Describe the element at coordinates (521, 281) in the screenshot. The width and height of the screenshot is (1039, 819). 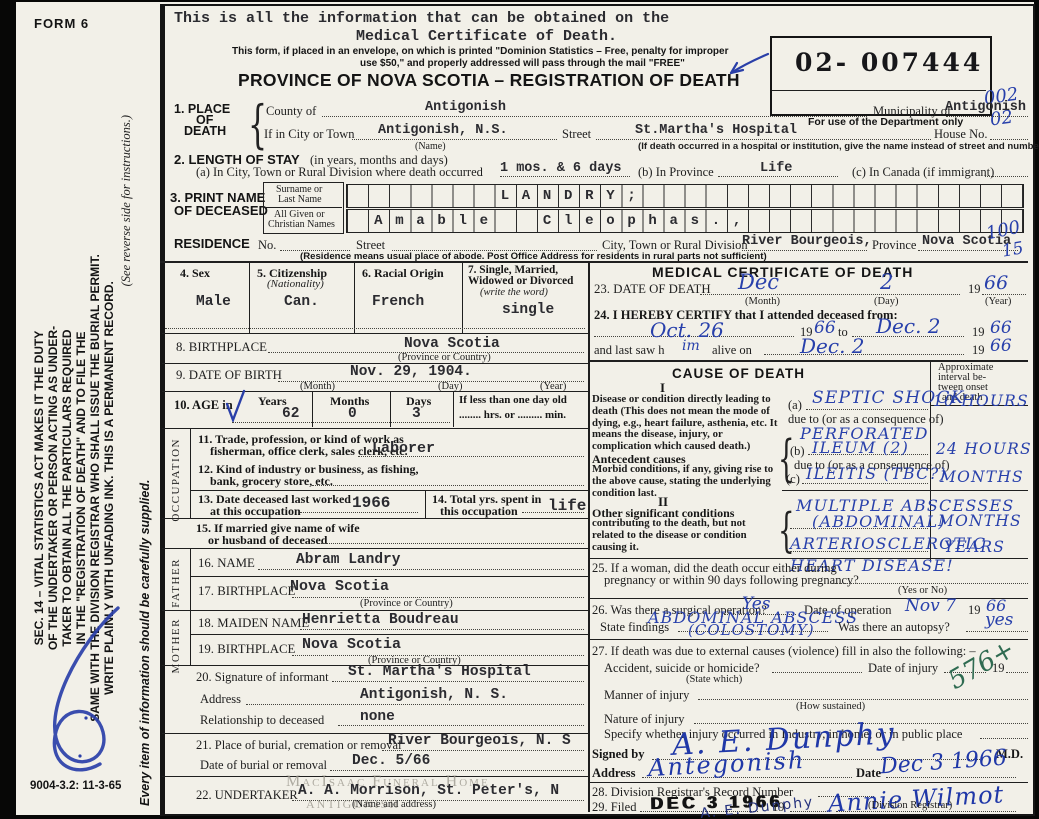
I see `marital-label-2: Widowed or Divorced` at that location.